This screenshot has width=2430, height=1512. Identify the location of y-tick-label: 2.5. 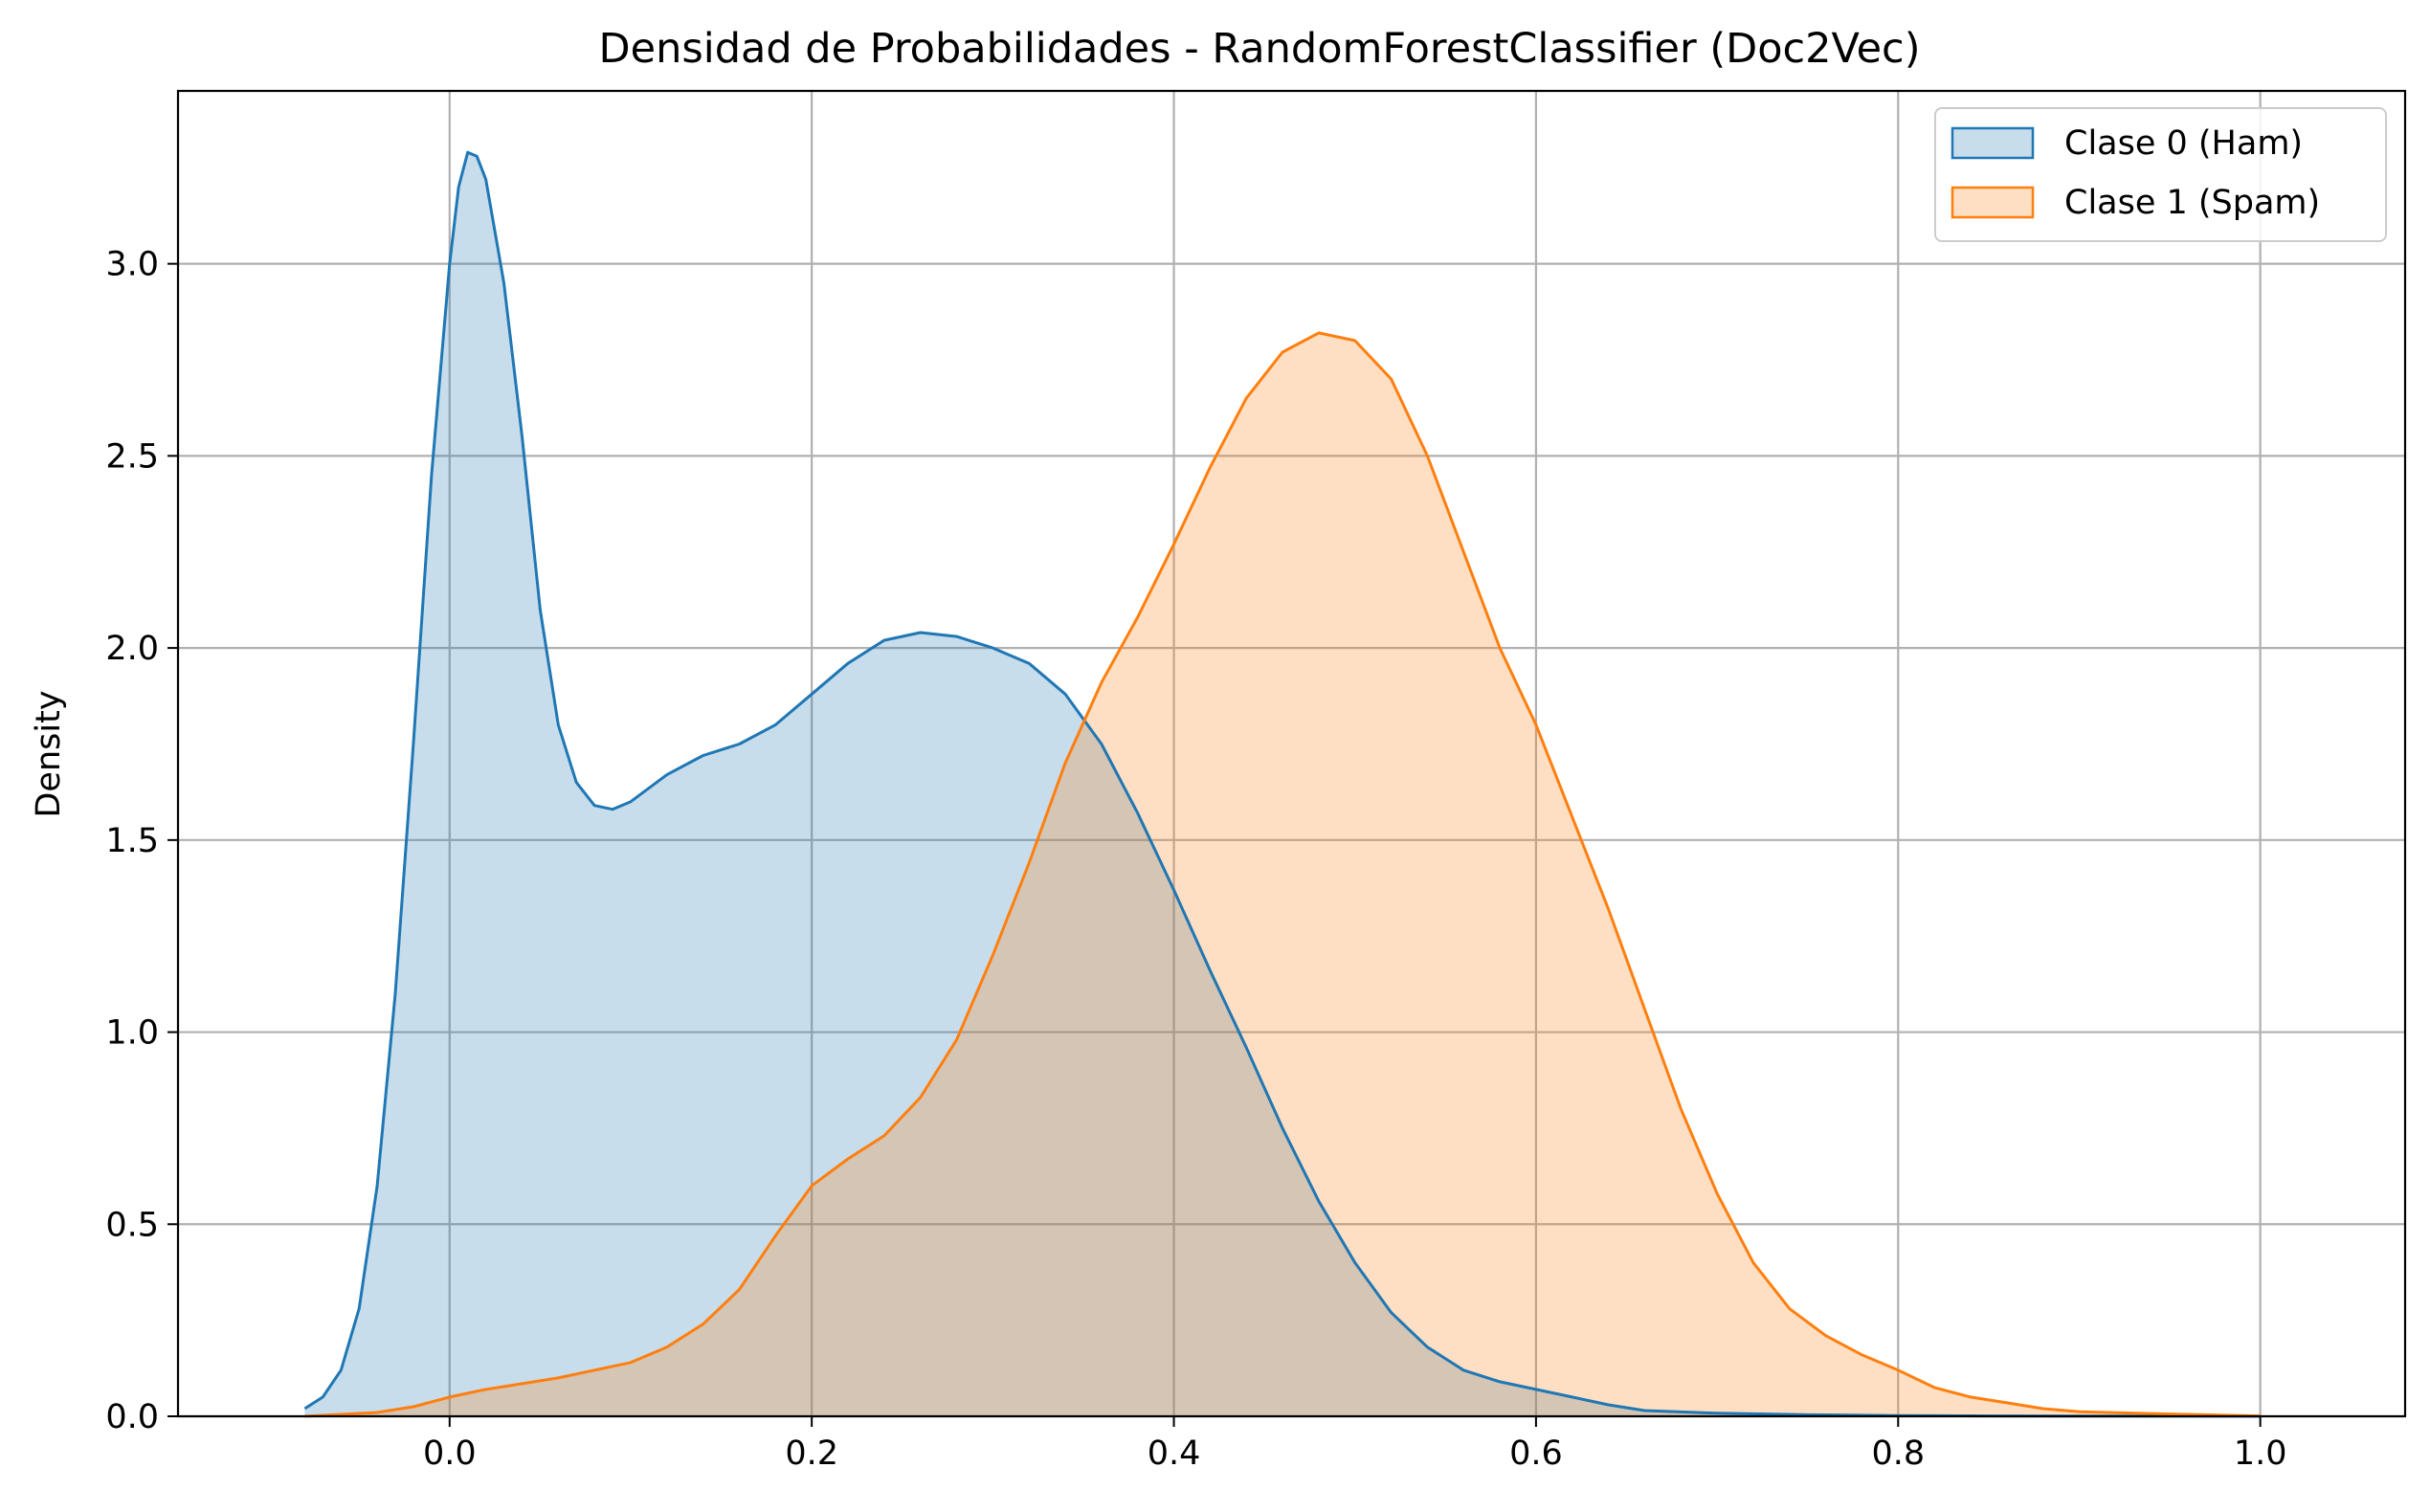
(132, 456).